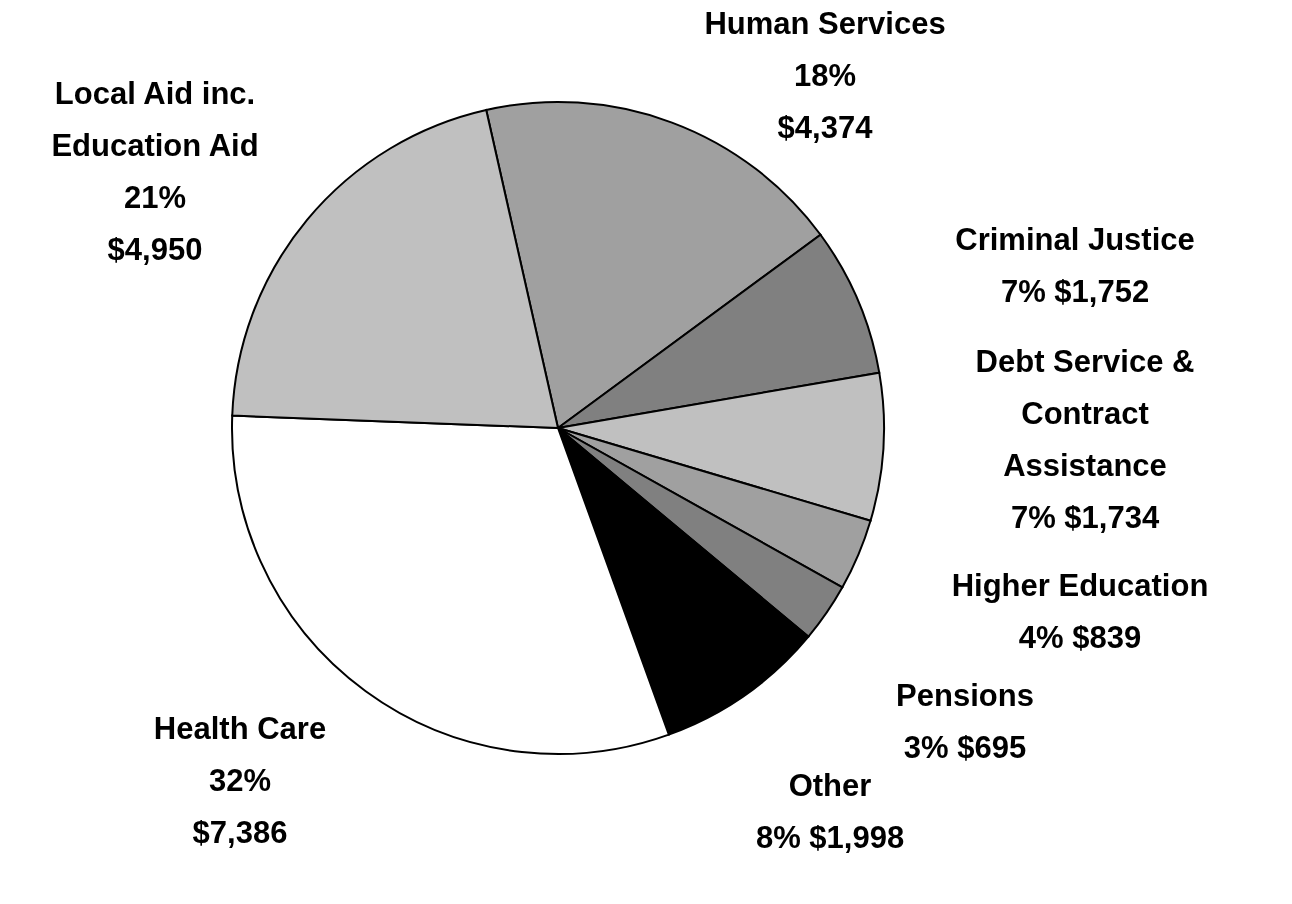 The image size is (1292, 904). Describe the element at coordinates (965, 695) in the screenshot. I see `slice-label: Pensions` at that location.